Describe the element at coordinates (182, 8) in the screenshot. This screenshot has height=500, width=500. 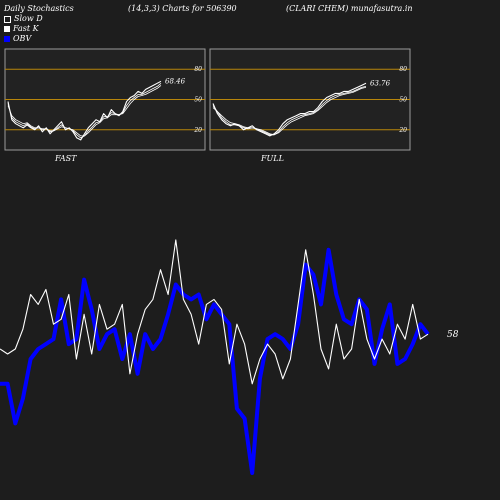
I see `chart-params: (14,3,3) Charts for 506390` at that location.